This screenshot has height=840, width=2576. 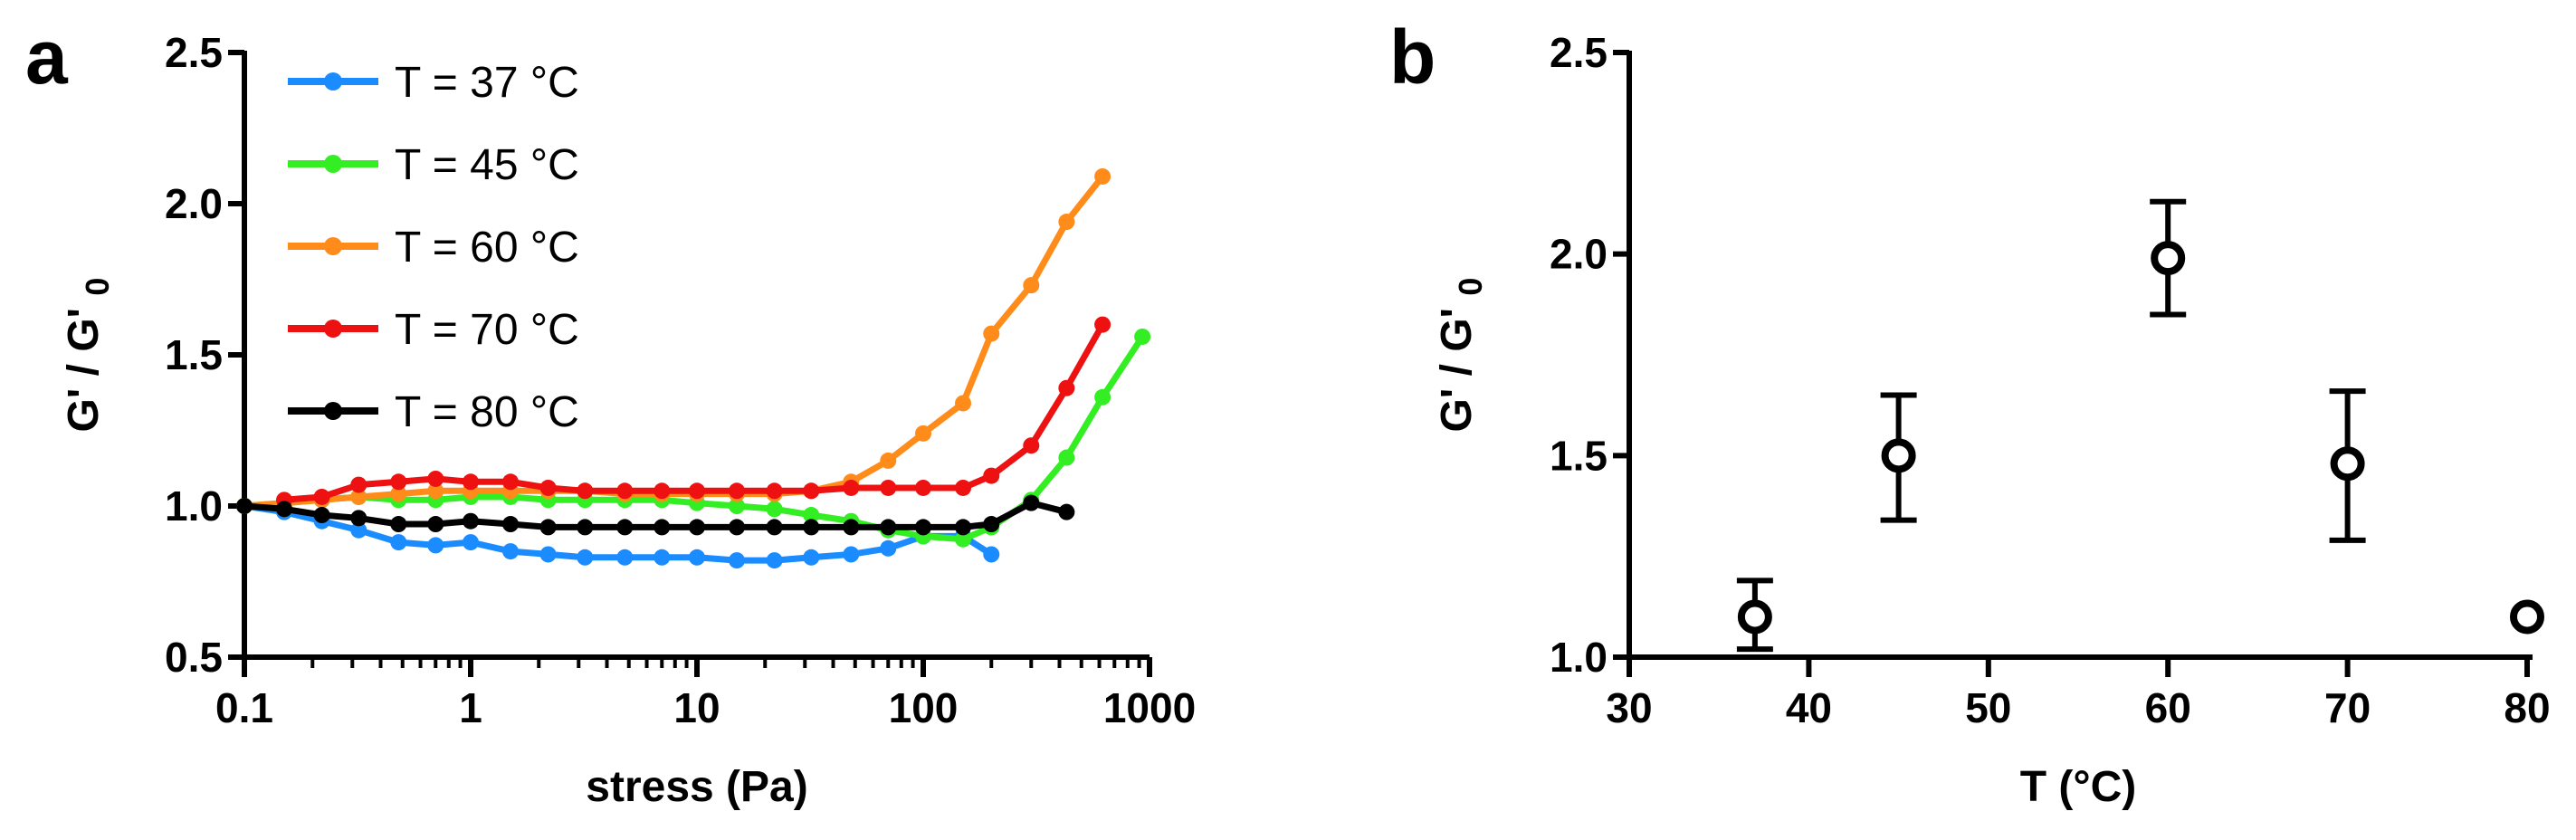 I want to click on legend-label: T = 45 °C, so click(x=487, y=165).